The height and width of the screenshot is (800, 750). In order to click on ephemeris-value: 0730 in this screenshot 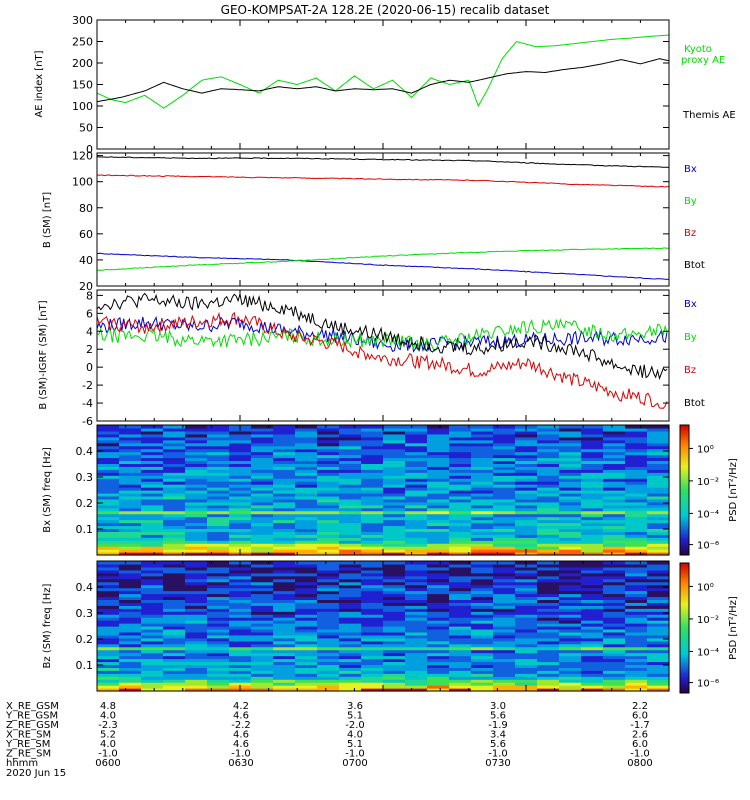, I will do `click(497, 763)`.